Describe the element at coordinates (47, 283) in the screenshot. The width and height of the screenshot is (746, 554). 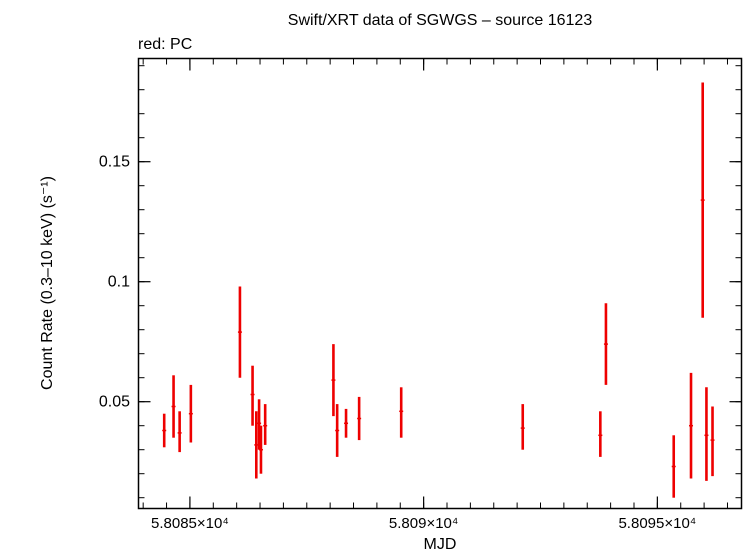
I see `y-axis-label: Count Rate (0.3–10 keV) (s⁻¹)` at that location.